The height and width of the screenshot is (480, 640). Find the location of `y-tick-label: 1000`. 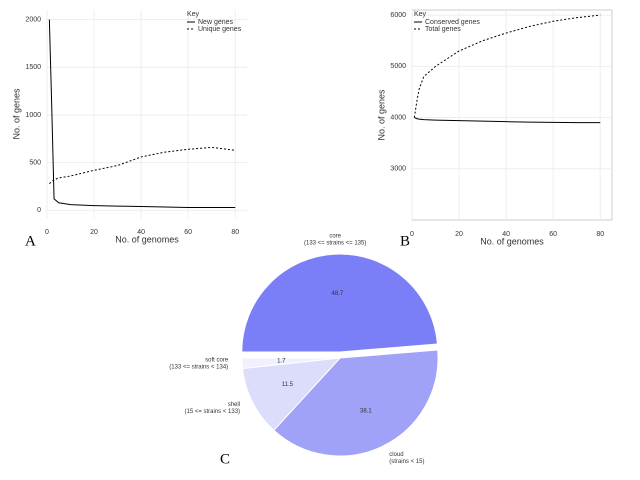

y-tick-label: 1000 is located at coordinates (33, 115).